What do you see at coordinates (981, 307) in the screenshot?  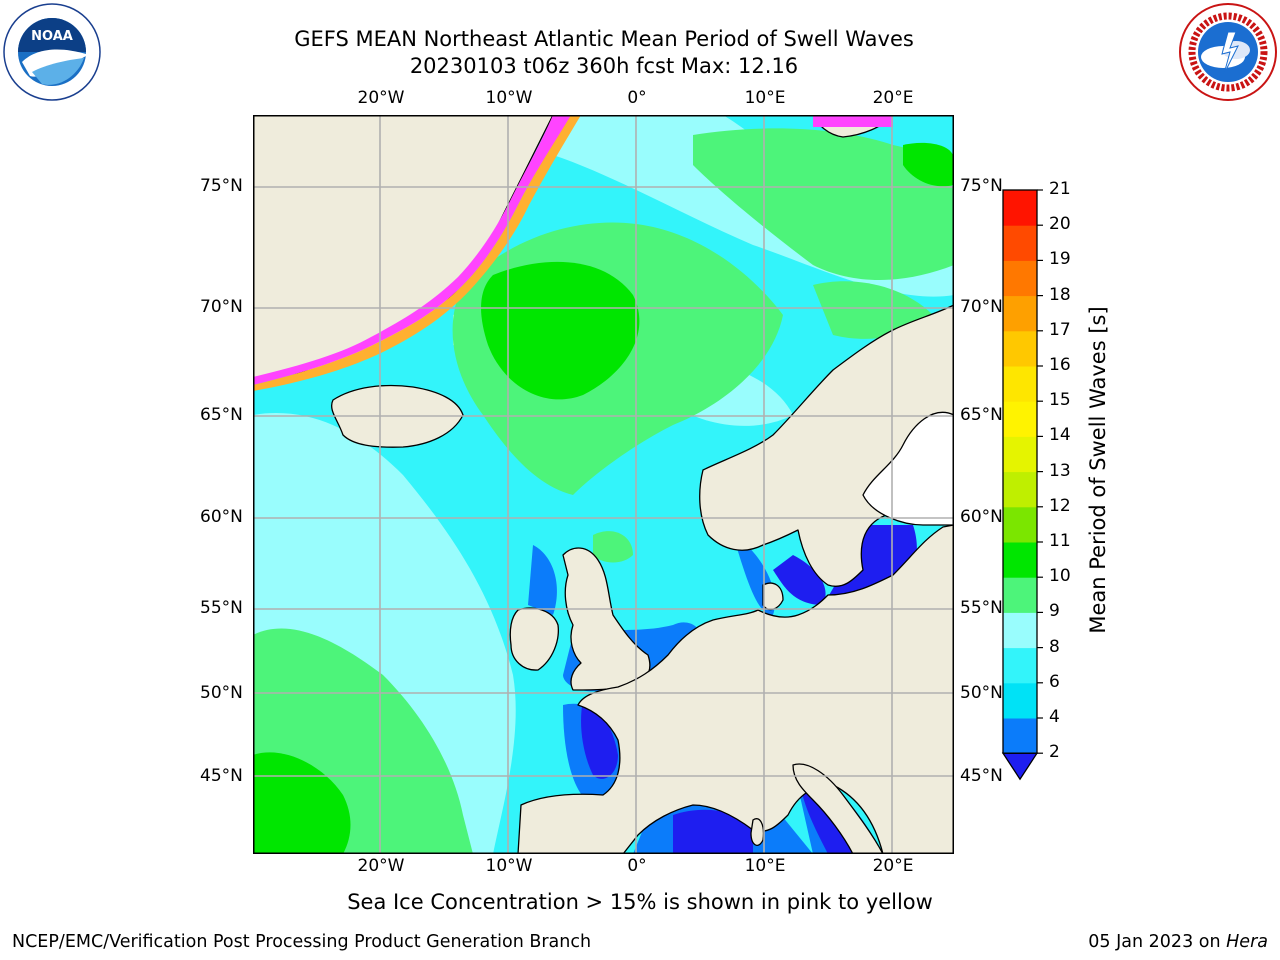 I see `lat-label-right-70n: 70°N` at bounding box center [981, 307].